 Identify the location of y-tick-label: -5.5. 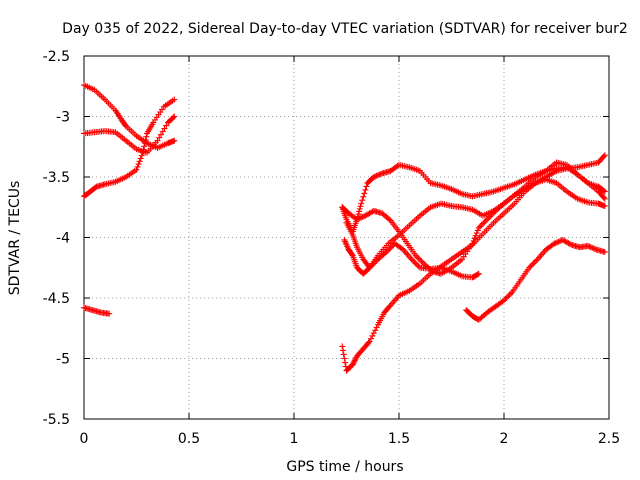
(56, 420).